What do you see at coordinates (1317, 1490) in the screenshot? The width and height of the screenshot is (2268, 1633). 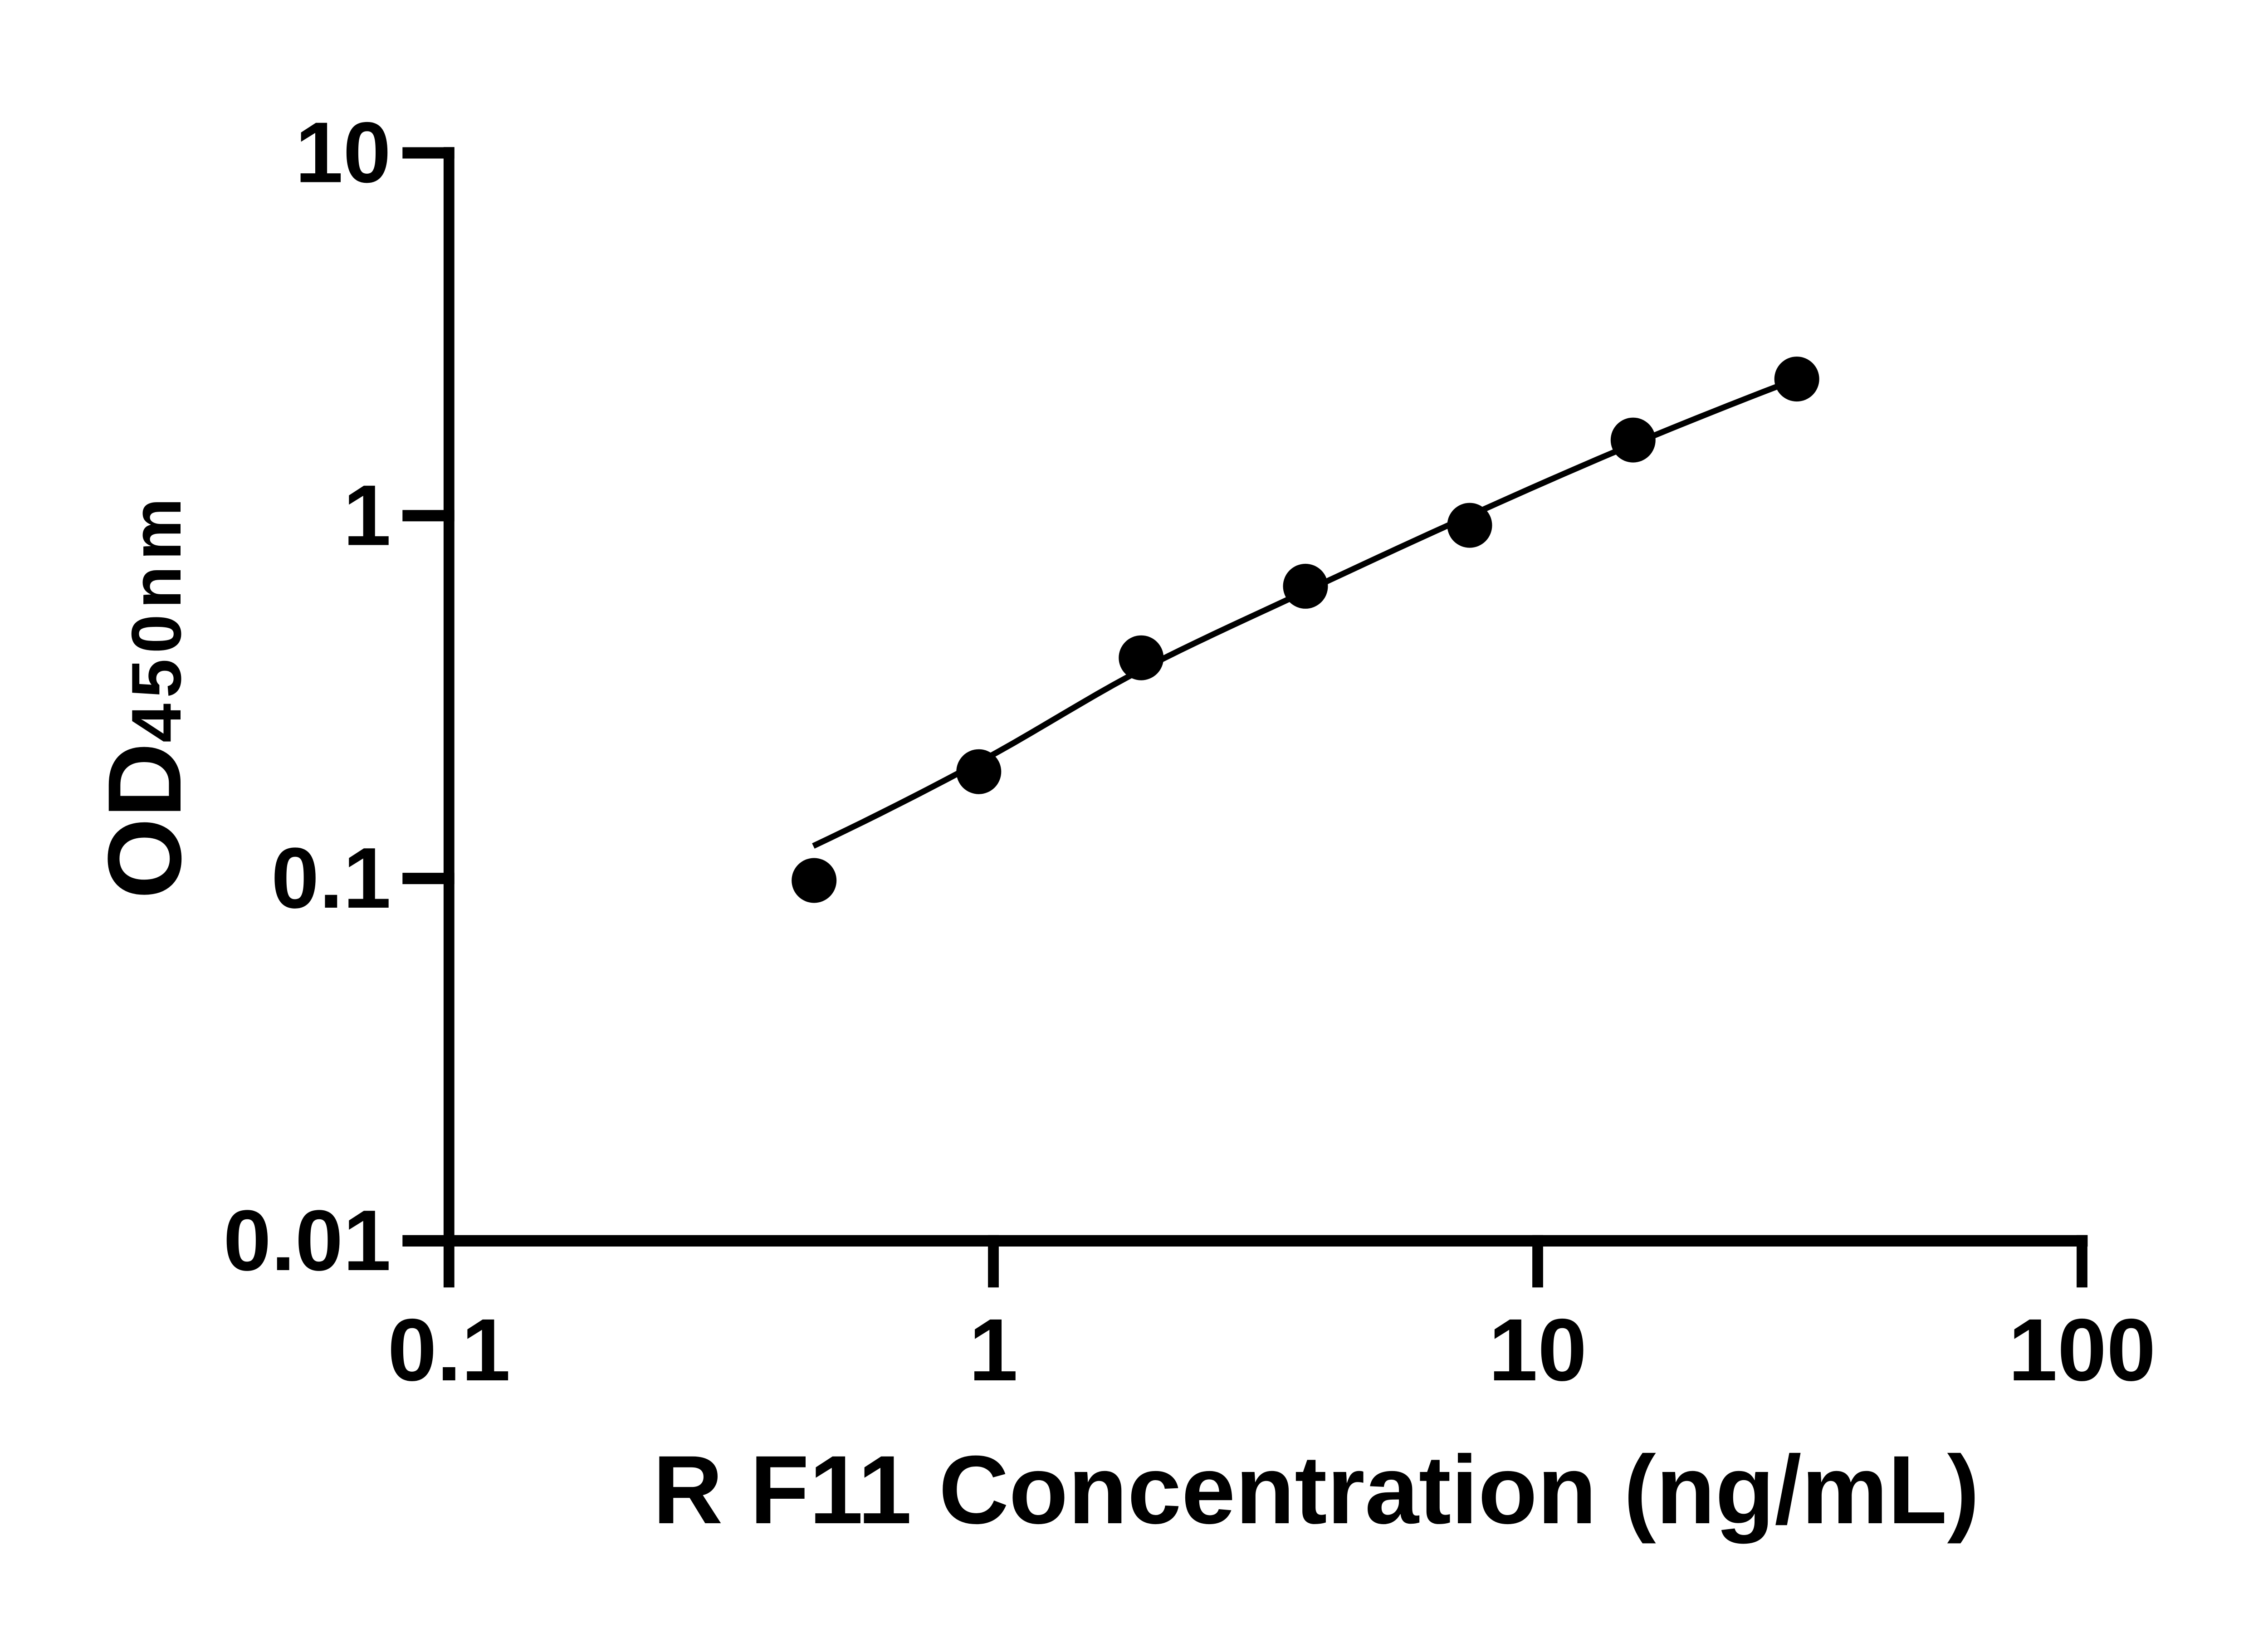 I see `svg-text: R F11 Concentration (ng/mL)` at bounding box center [1317, 1490].